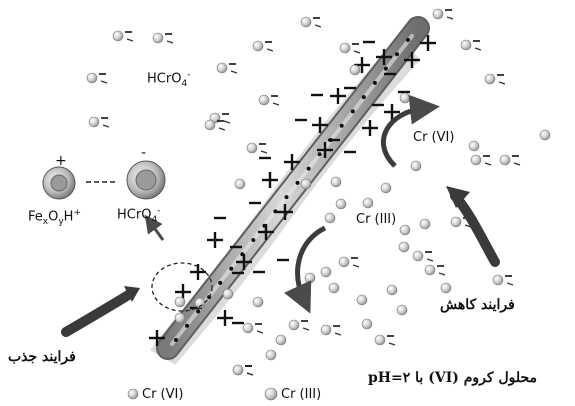  Describe the element at coordinates (305, 269) in the screenshot. I see `reduction-curve-arrow-lower-icon` at that location.